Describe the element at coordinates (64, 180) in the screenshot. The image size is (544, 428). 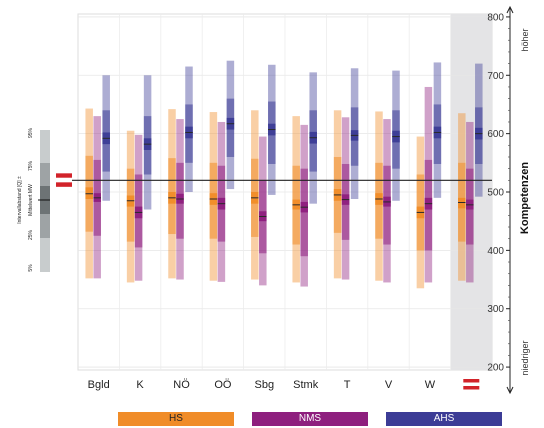
I see `flag-stripe-mid` at that location.